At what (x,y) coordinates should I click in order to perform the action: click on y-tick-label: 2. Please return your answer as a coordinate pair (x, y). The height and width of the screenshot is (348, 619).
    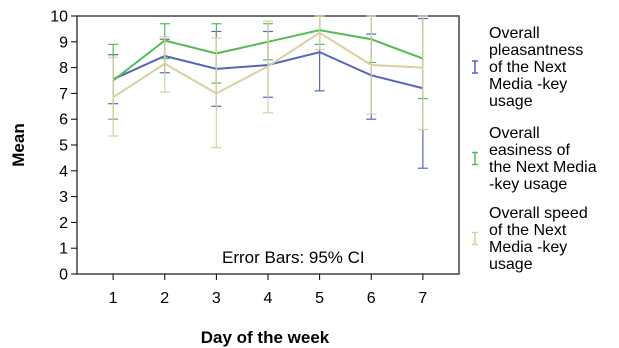
    Looking at the image, I should click on (63, 223).